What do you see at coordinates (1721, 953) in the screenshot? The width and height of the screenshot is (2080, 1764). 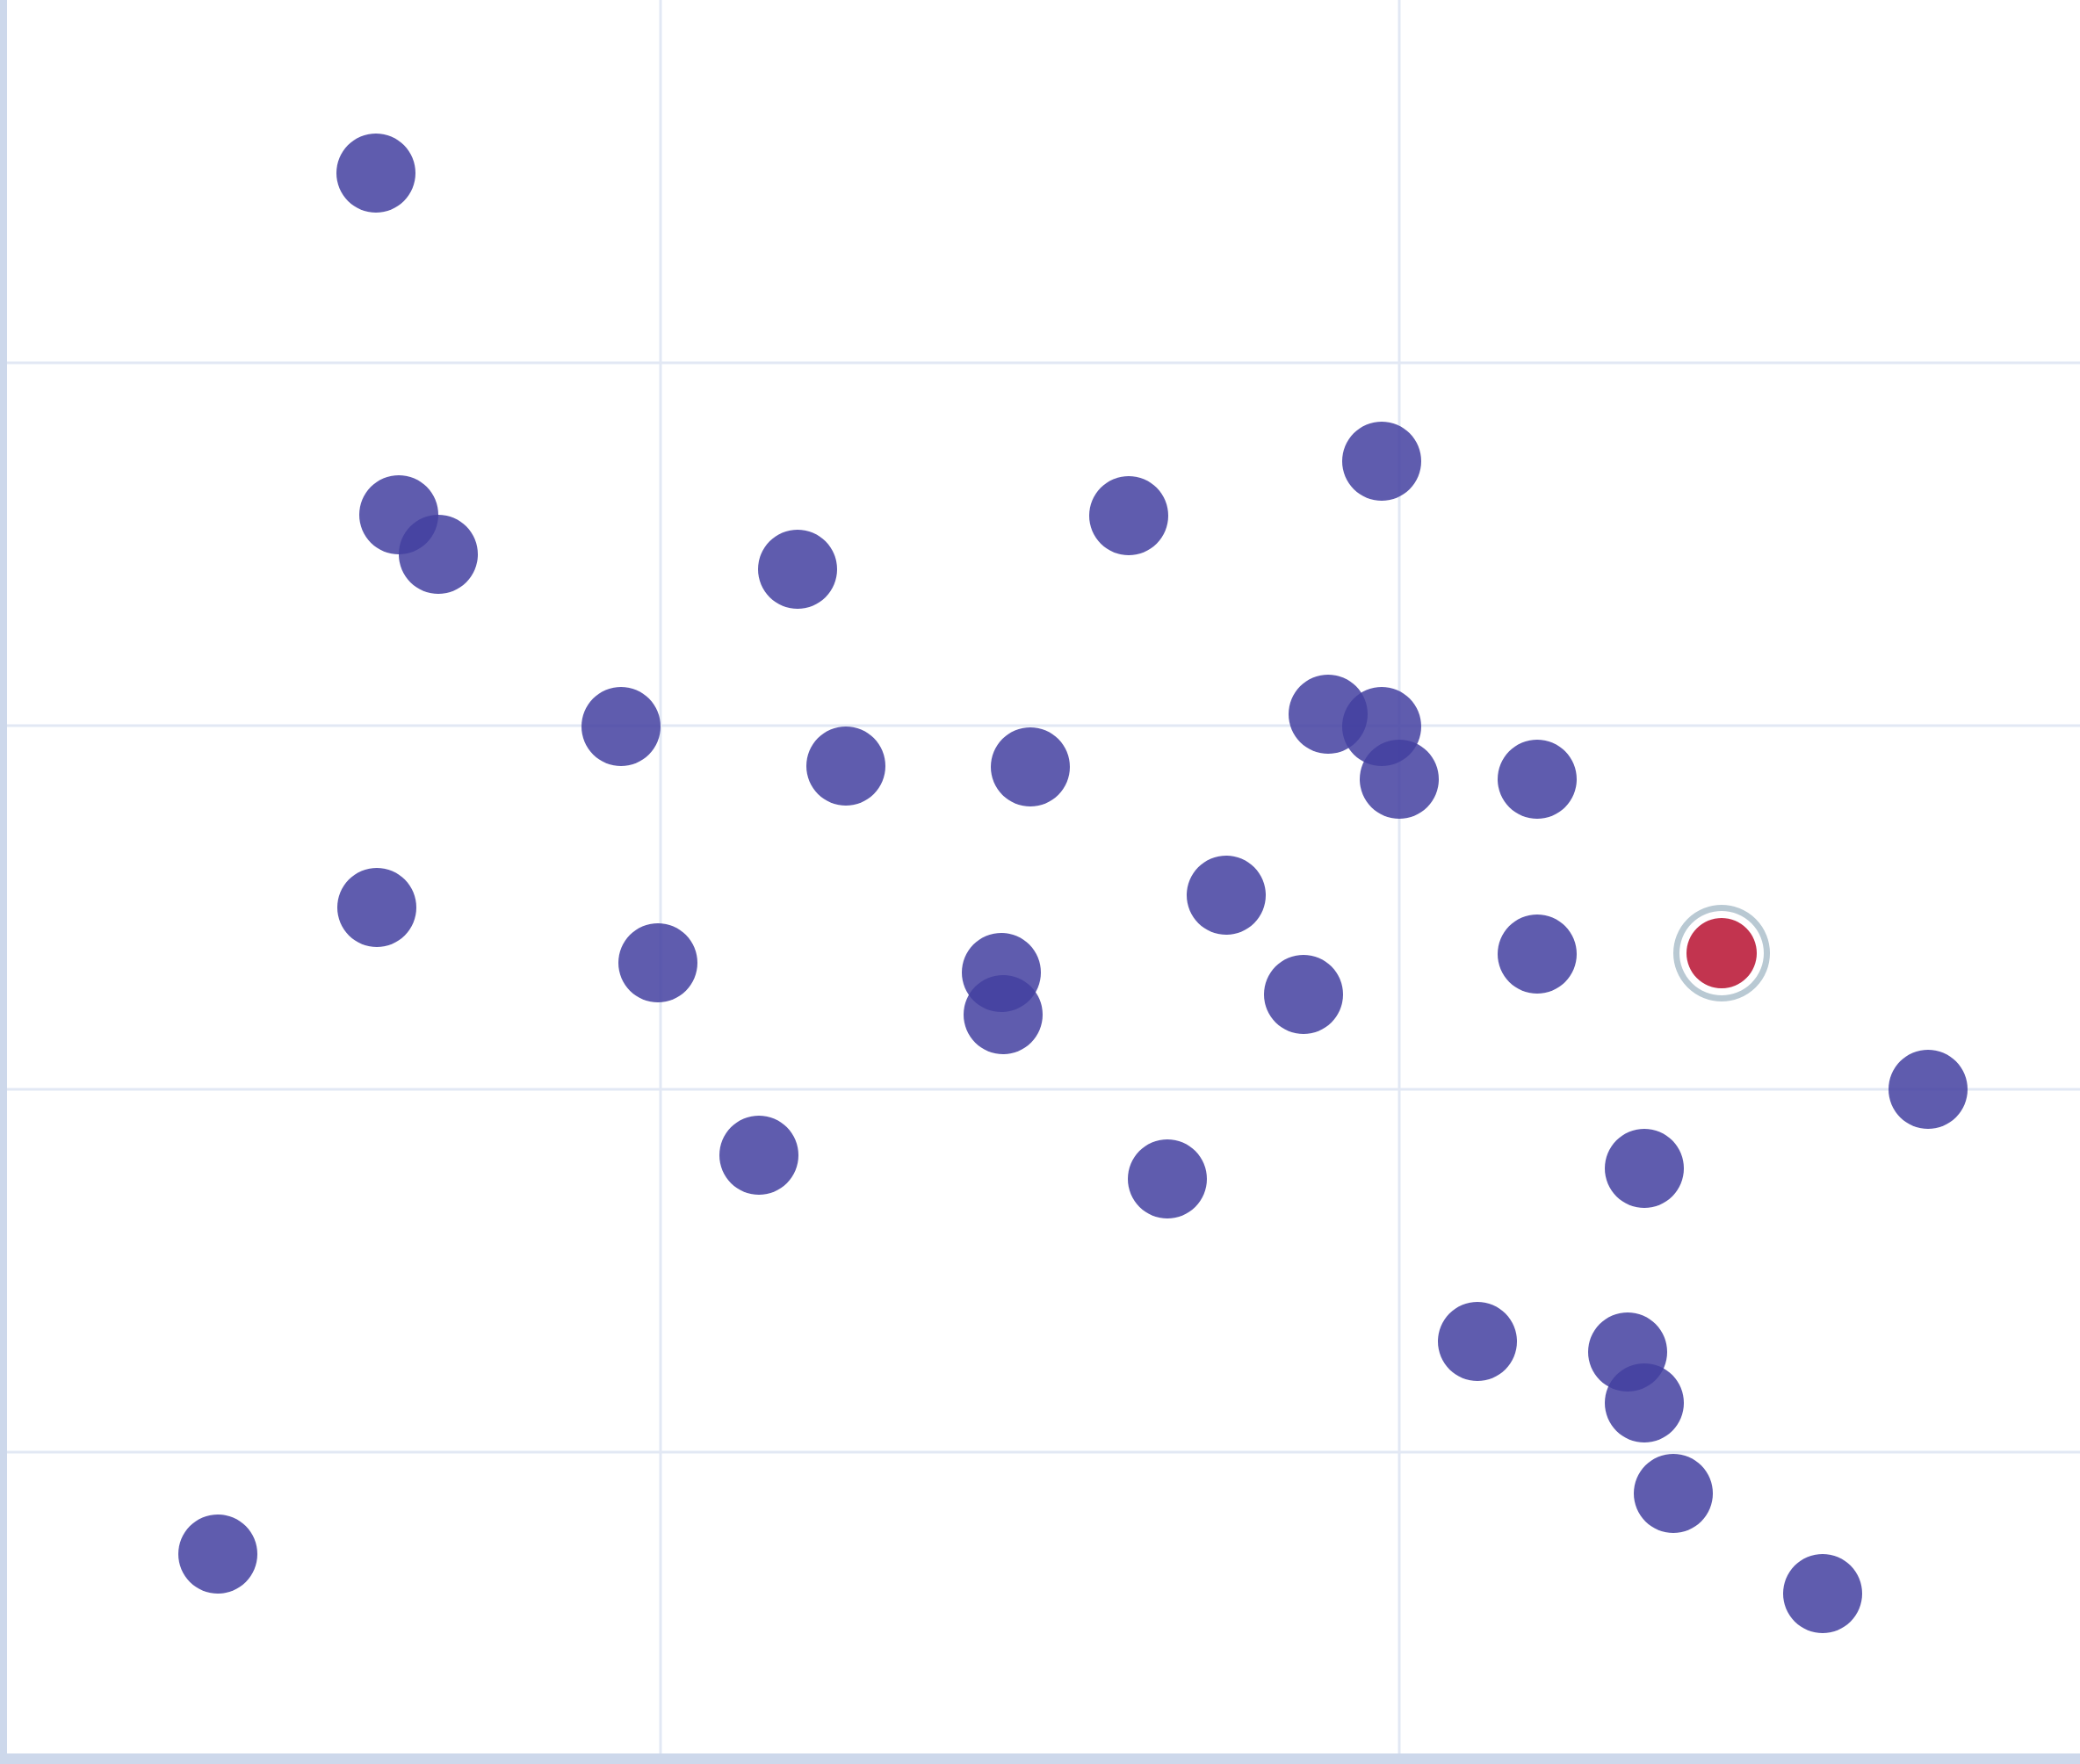 I see `highlighted-data-point` at bounding box center [1721, 953].